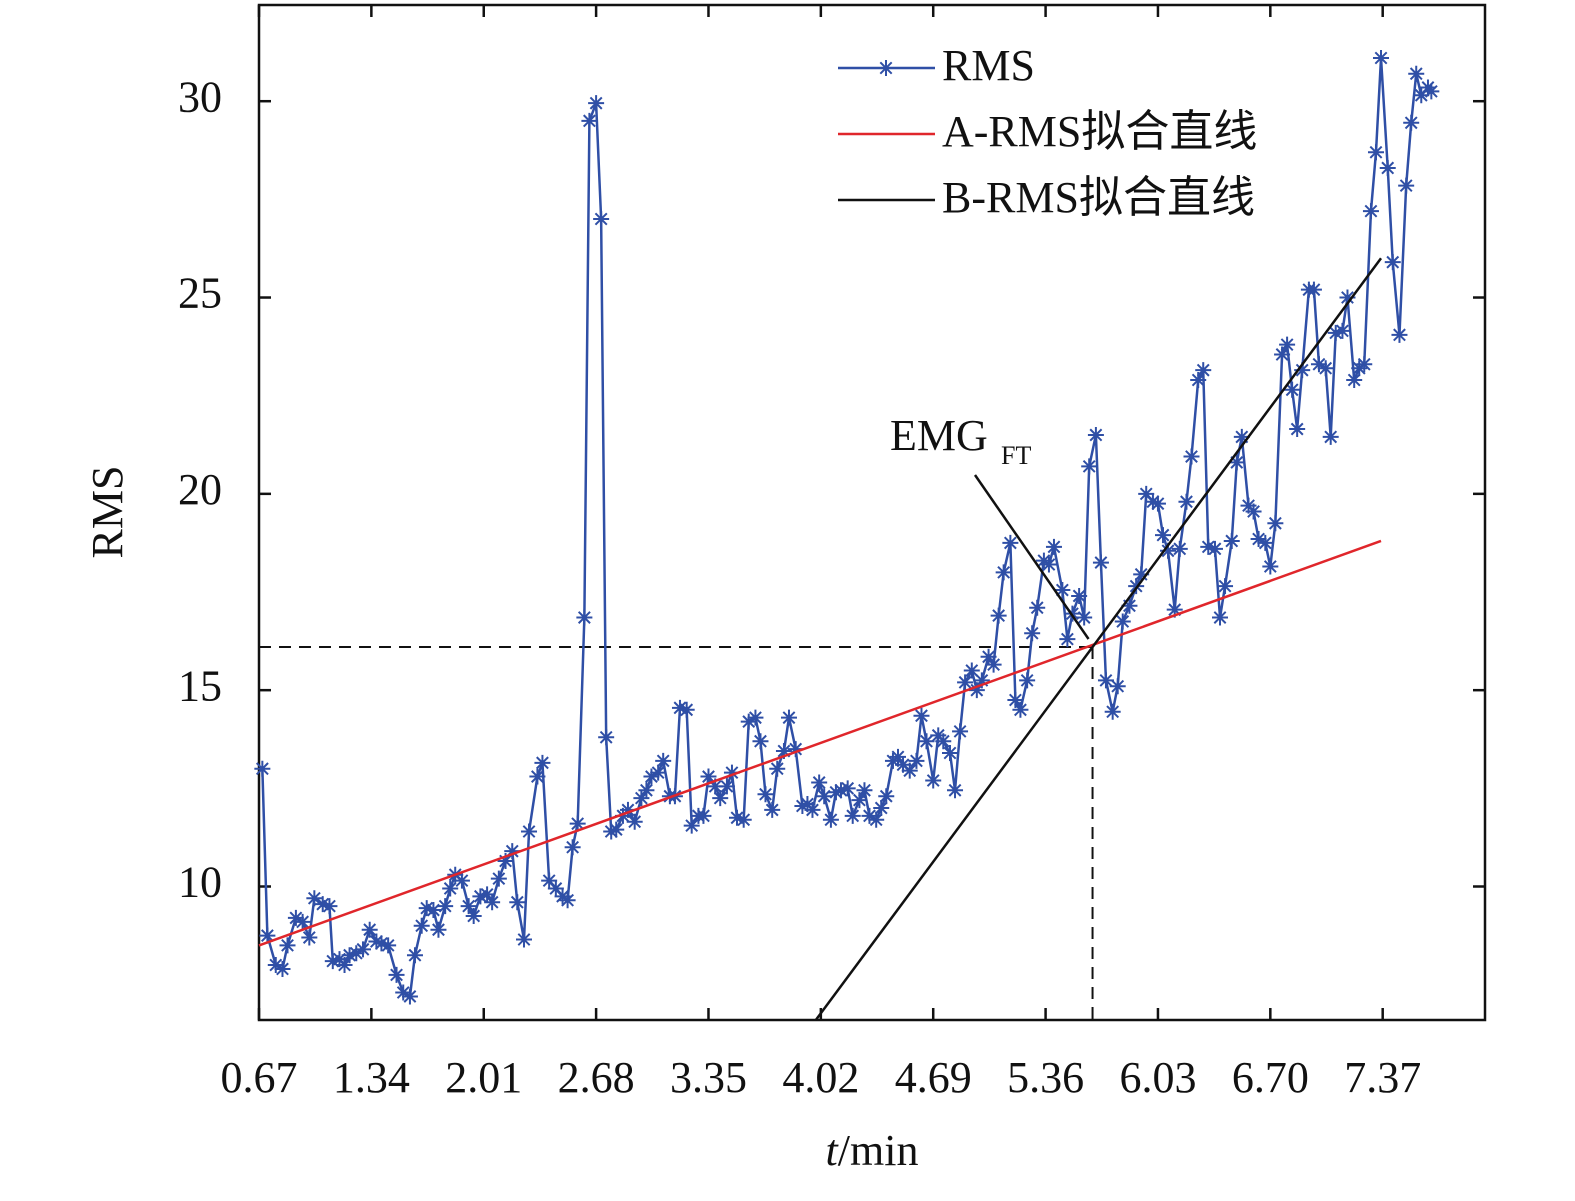  Describe the element at coordinates (1382, 1077) in the screenshot. I see `x-tick-label: 7.37` at that location.